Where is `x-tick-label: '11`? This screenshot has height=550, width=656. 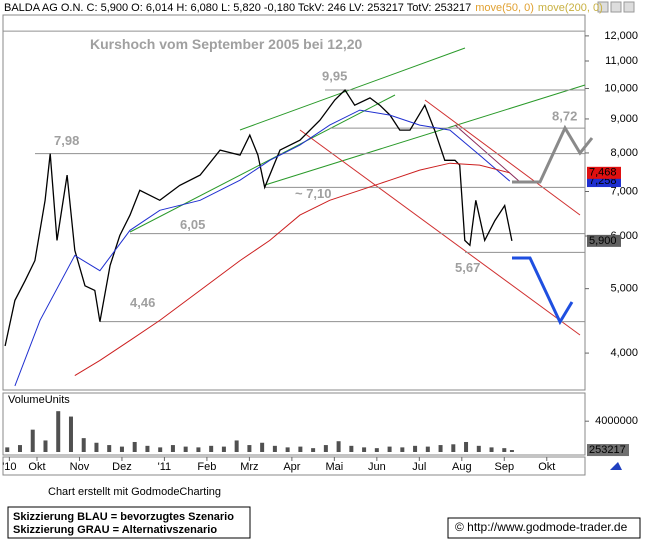 x-tick-label: '11 is located at coordinates (165, 467).